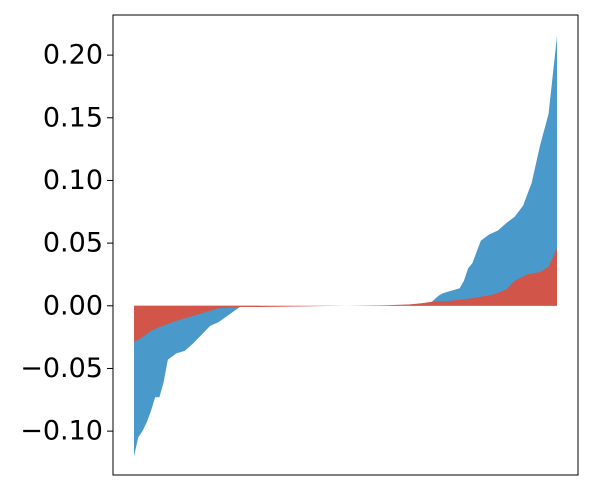 This screenshot has height=489, width=591. I want to click on y-tick-label: −0.05, so click(61, 368).